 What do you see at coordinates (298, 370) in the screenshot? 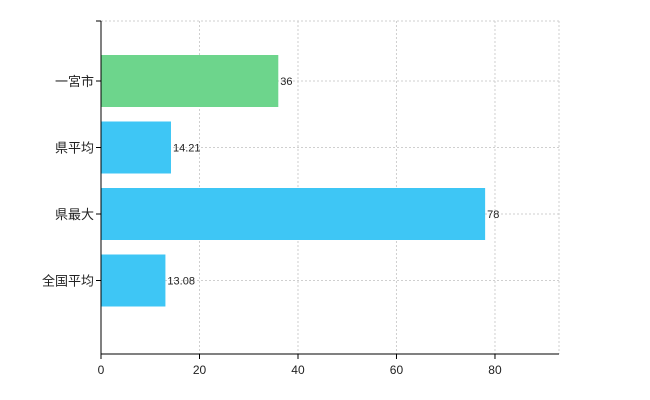
I see `x-tick-label: 40` at bounding box center [298, 370].